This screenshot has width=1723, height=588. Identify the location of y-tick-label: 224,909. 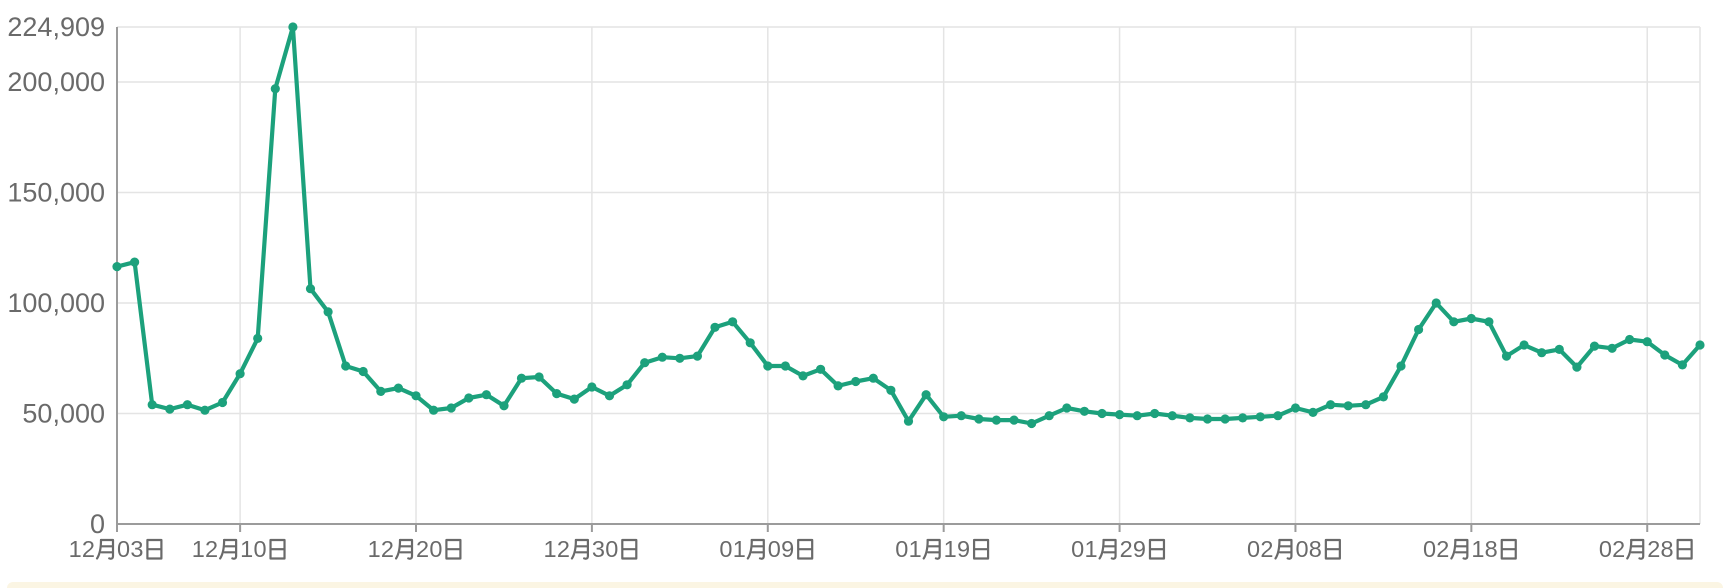
(56, 27).